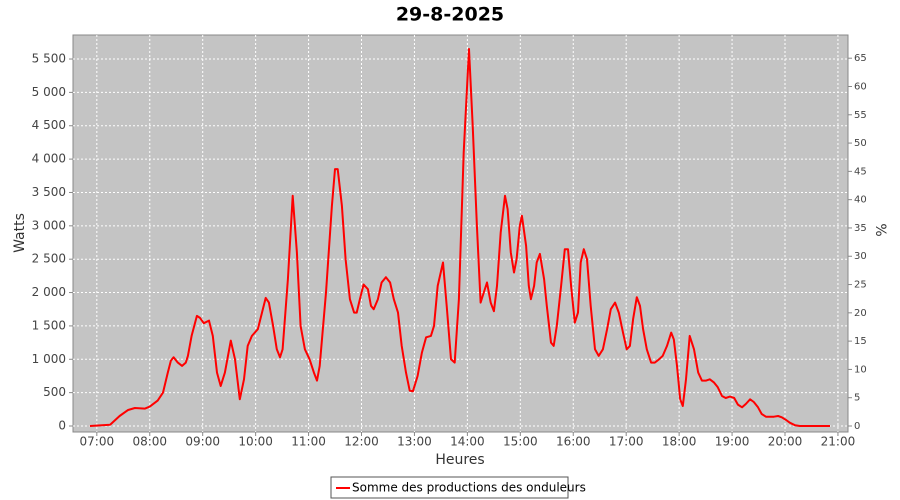 Image resolution: width=900 pixels, height=500 pixels. What do you see at coordinates (467, 442) in the screenshot?
I see `x-tick-label: 14:00` at bounding box center [467, 442].